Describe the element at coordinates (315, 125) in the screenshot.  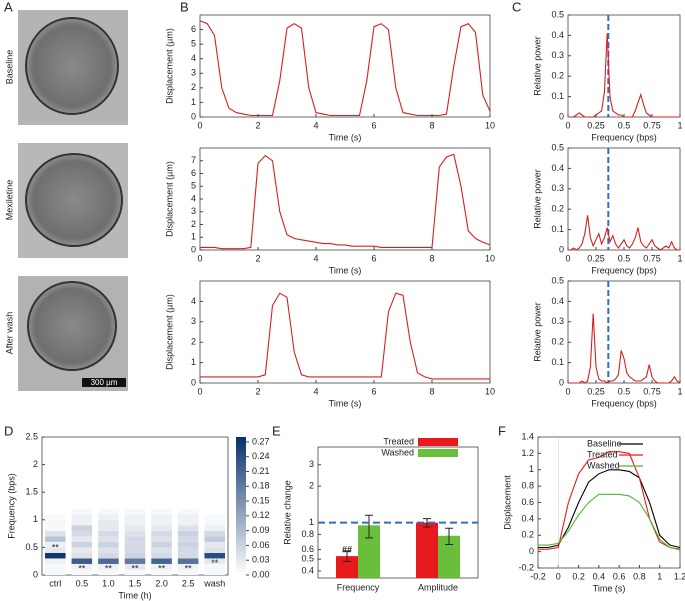
I see `x-tick-label: 4` at that location.